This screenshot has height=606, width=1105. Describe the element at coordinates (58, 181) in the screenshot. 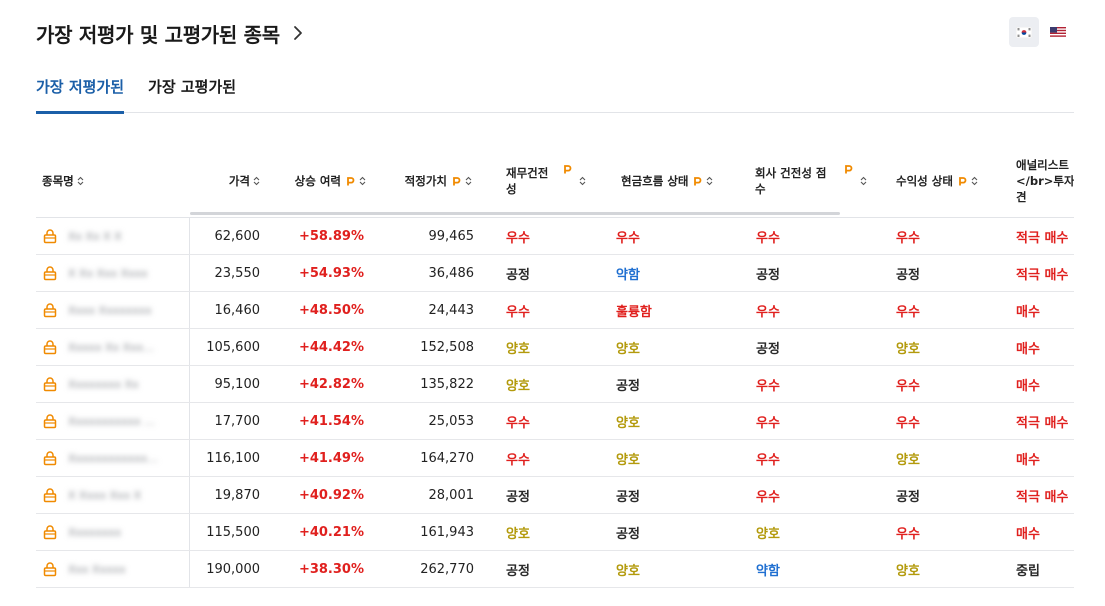

I see `col-header-name-label: 종목명` at that location.